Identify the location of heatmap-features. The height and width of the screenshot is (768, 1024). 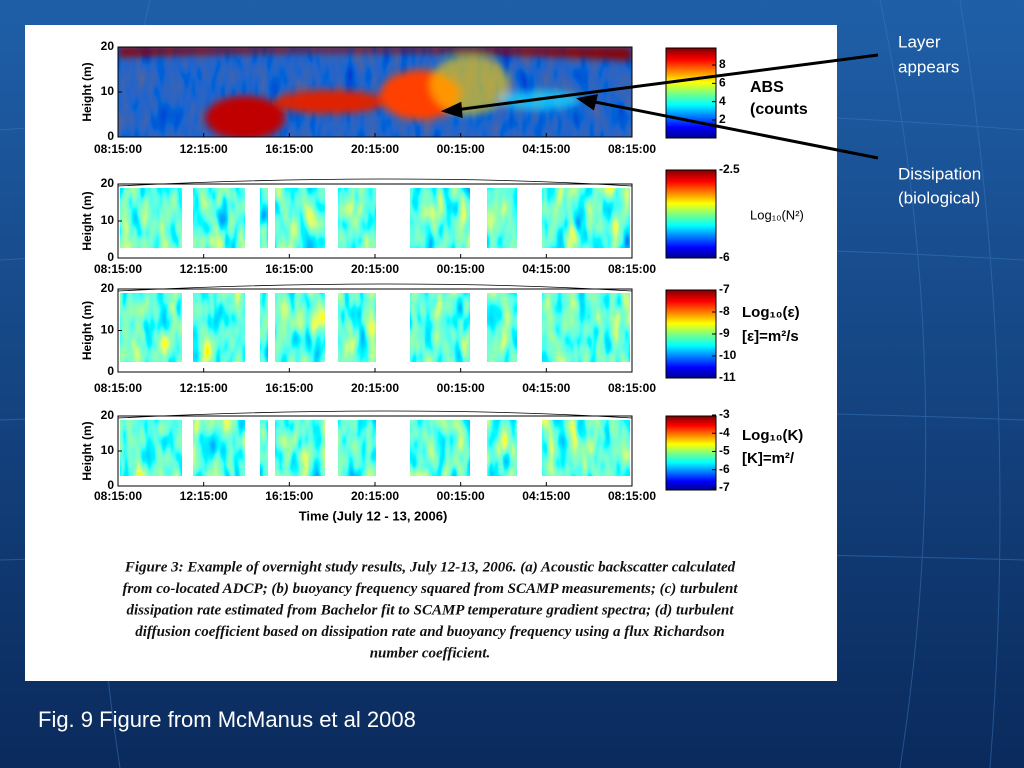
(375, 92).